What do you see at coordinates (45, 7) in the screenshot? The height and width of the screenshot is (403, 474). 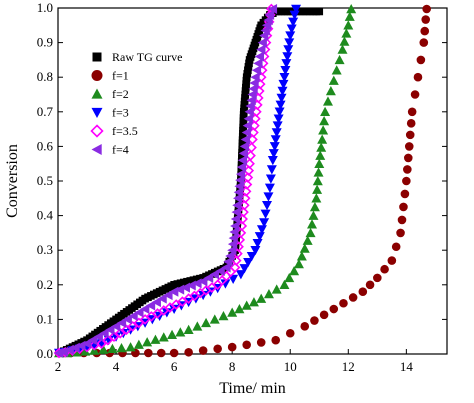 I see `y-tick-label: 1.0` at bounding box center [45, 7].